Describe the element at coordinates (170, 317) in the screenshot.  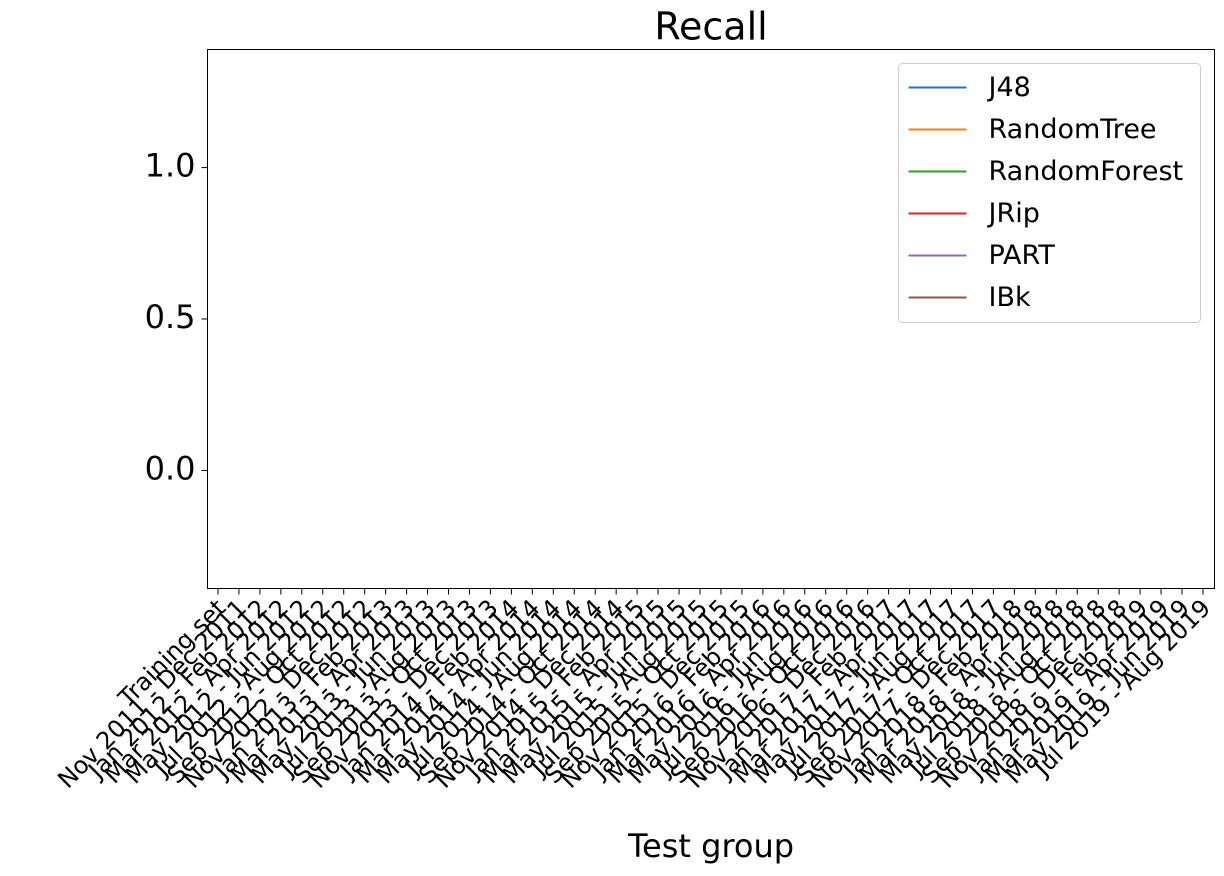
I see `y-tick-label: 0.5` at that location.